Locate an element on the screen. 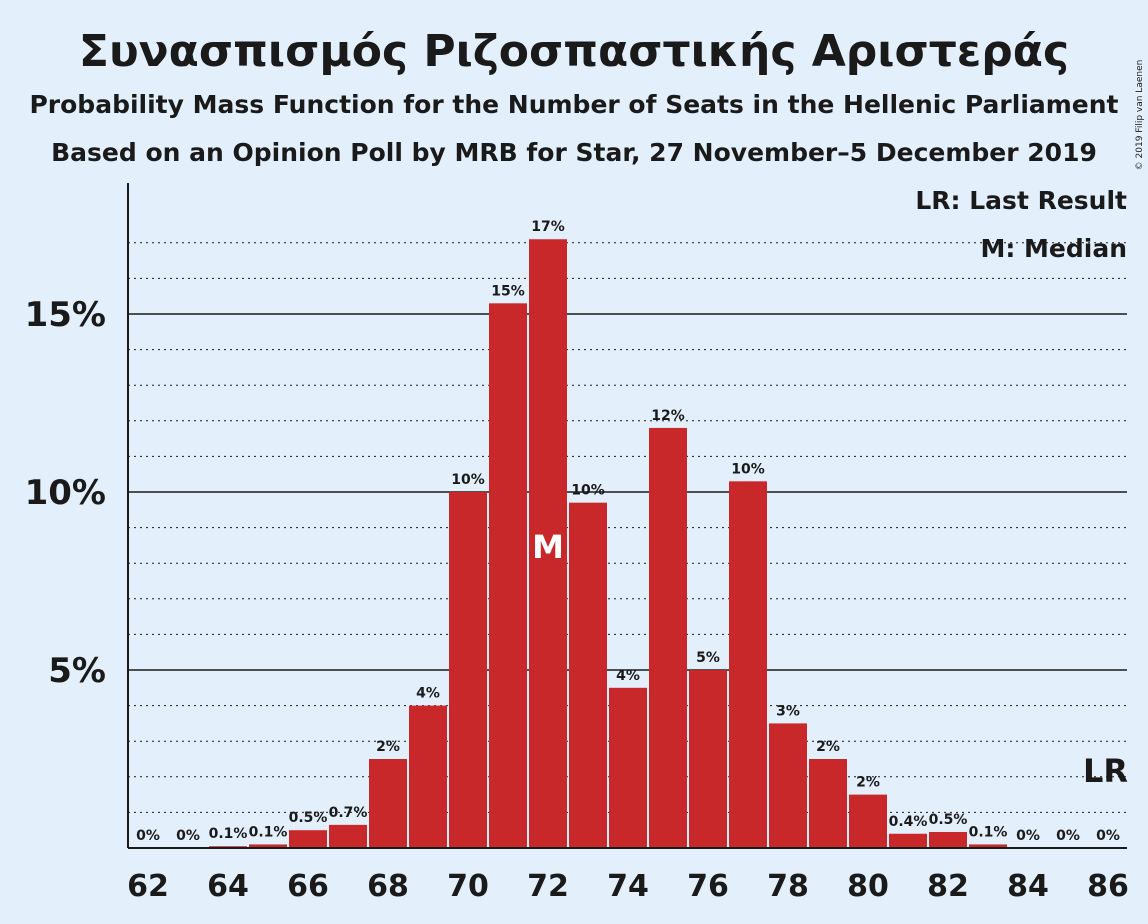  y-tick-label: 15% is located at coordinates (65, 315).